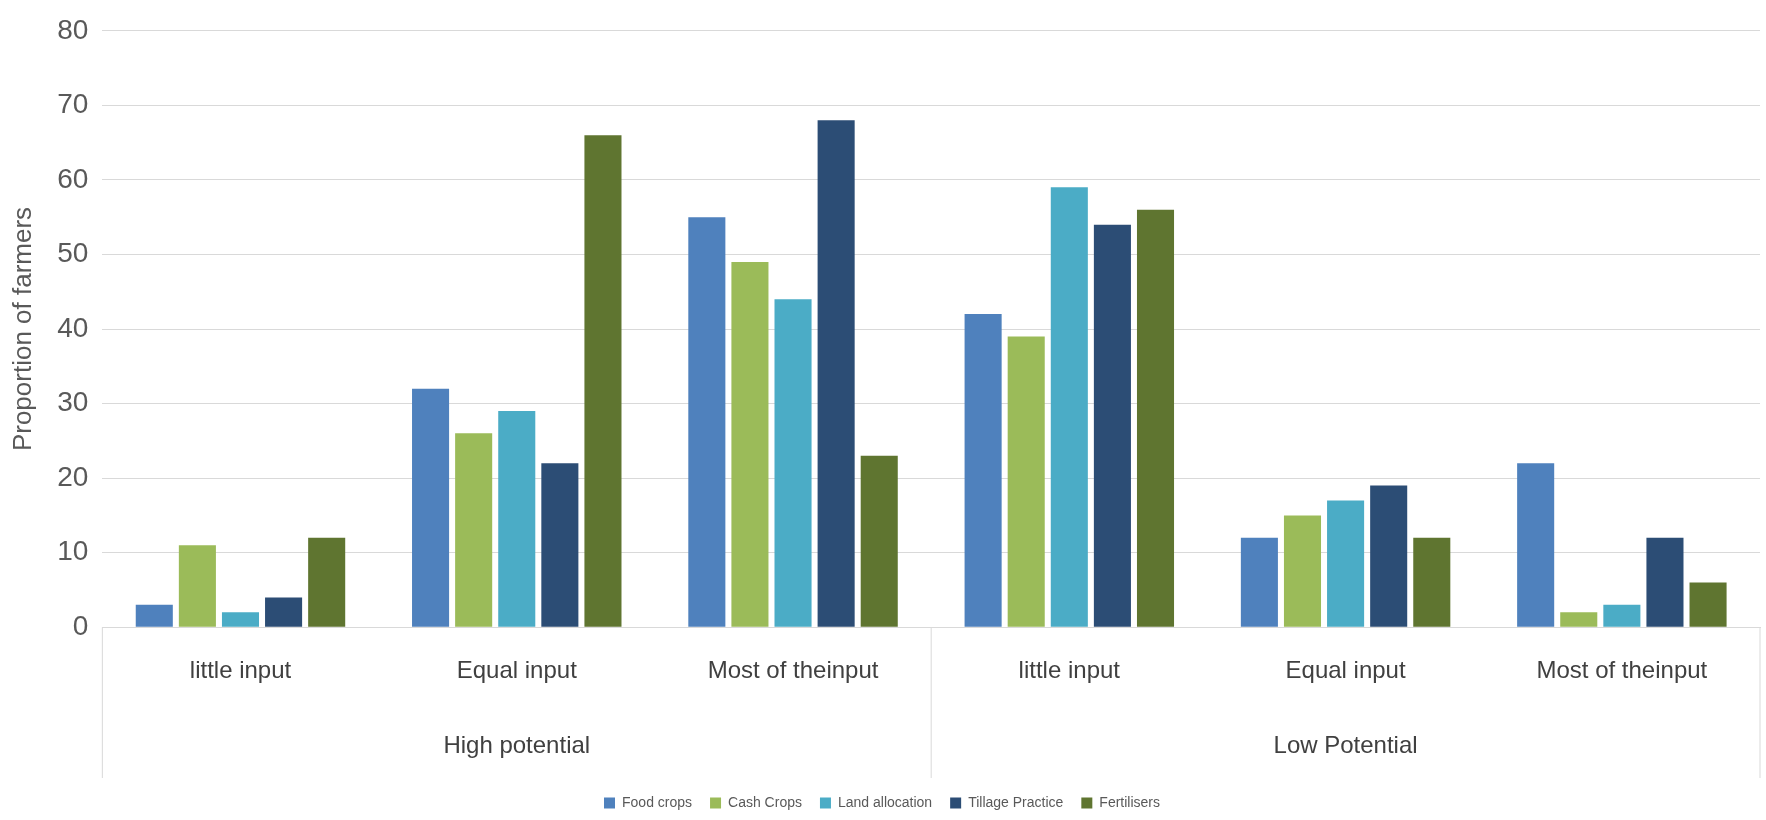 The image size is (1766, 820). What do you see at coordinates (73, 178) in the screenshot?
I see `y-tick-label: 60` at bounding box center [73, 178].